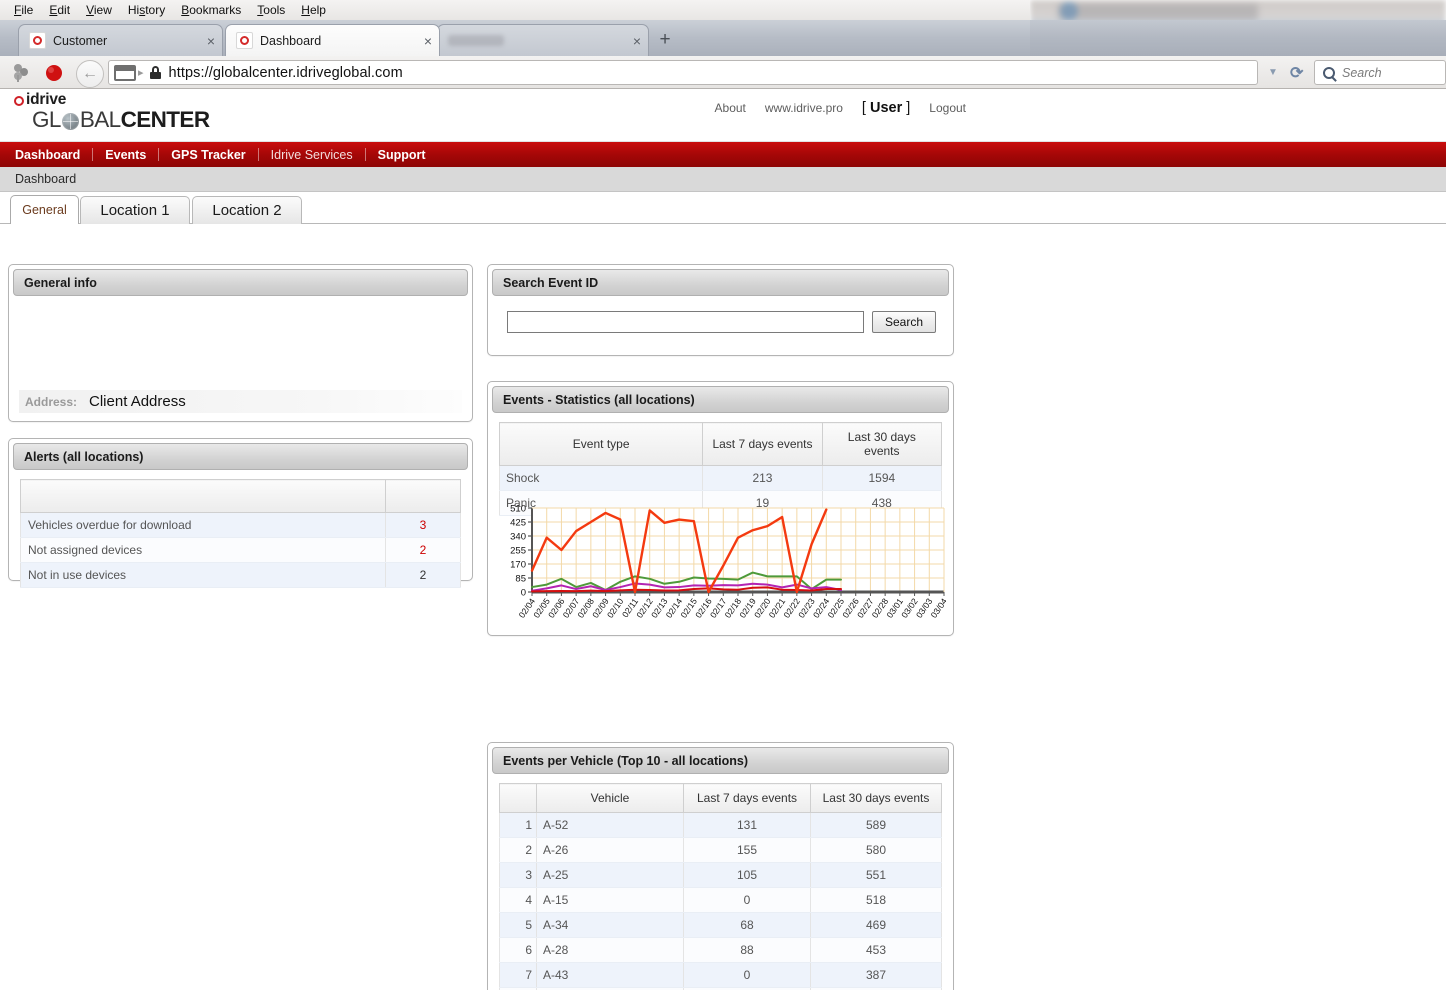  Describe the element at coordinates (240, 456) in the screenshot. I see `panel-title-alerts: Alerts (all locations)` at that location.